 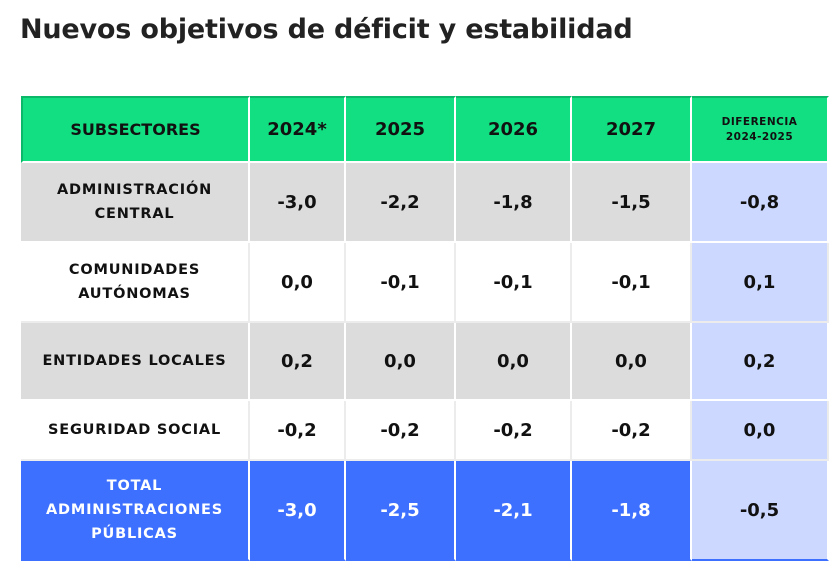 I want to click on cell-2026: -0,1, so click(x=514, y=283).